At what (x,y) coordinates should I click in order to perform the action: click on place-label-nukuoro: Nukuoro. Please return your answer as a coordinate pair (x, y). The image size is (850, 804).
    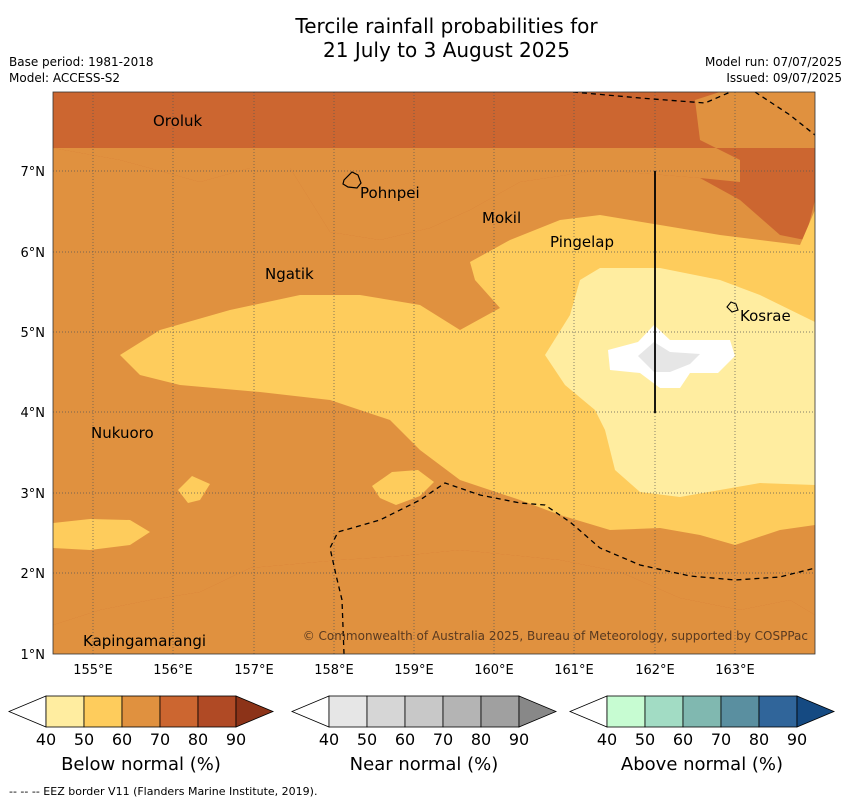
    Looking at the image, I should click on (122, 433).